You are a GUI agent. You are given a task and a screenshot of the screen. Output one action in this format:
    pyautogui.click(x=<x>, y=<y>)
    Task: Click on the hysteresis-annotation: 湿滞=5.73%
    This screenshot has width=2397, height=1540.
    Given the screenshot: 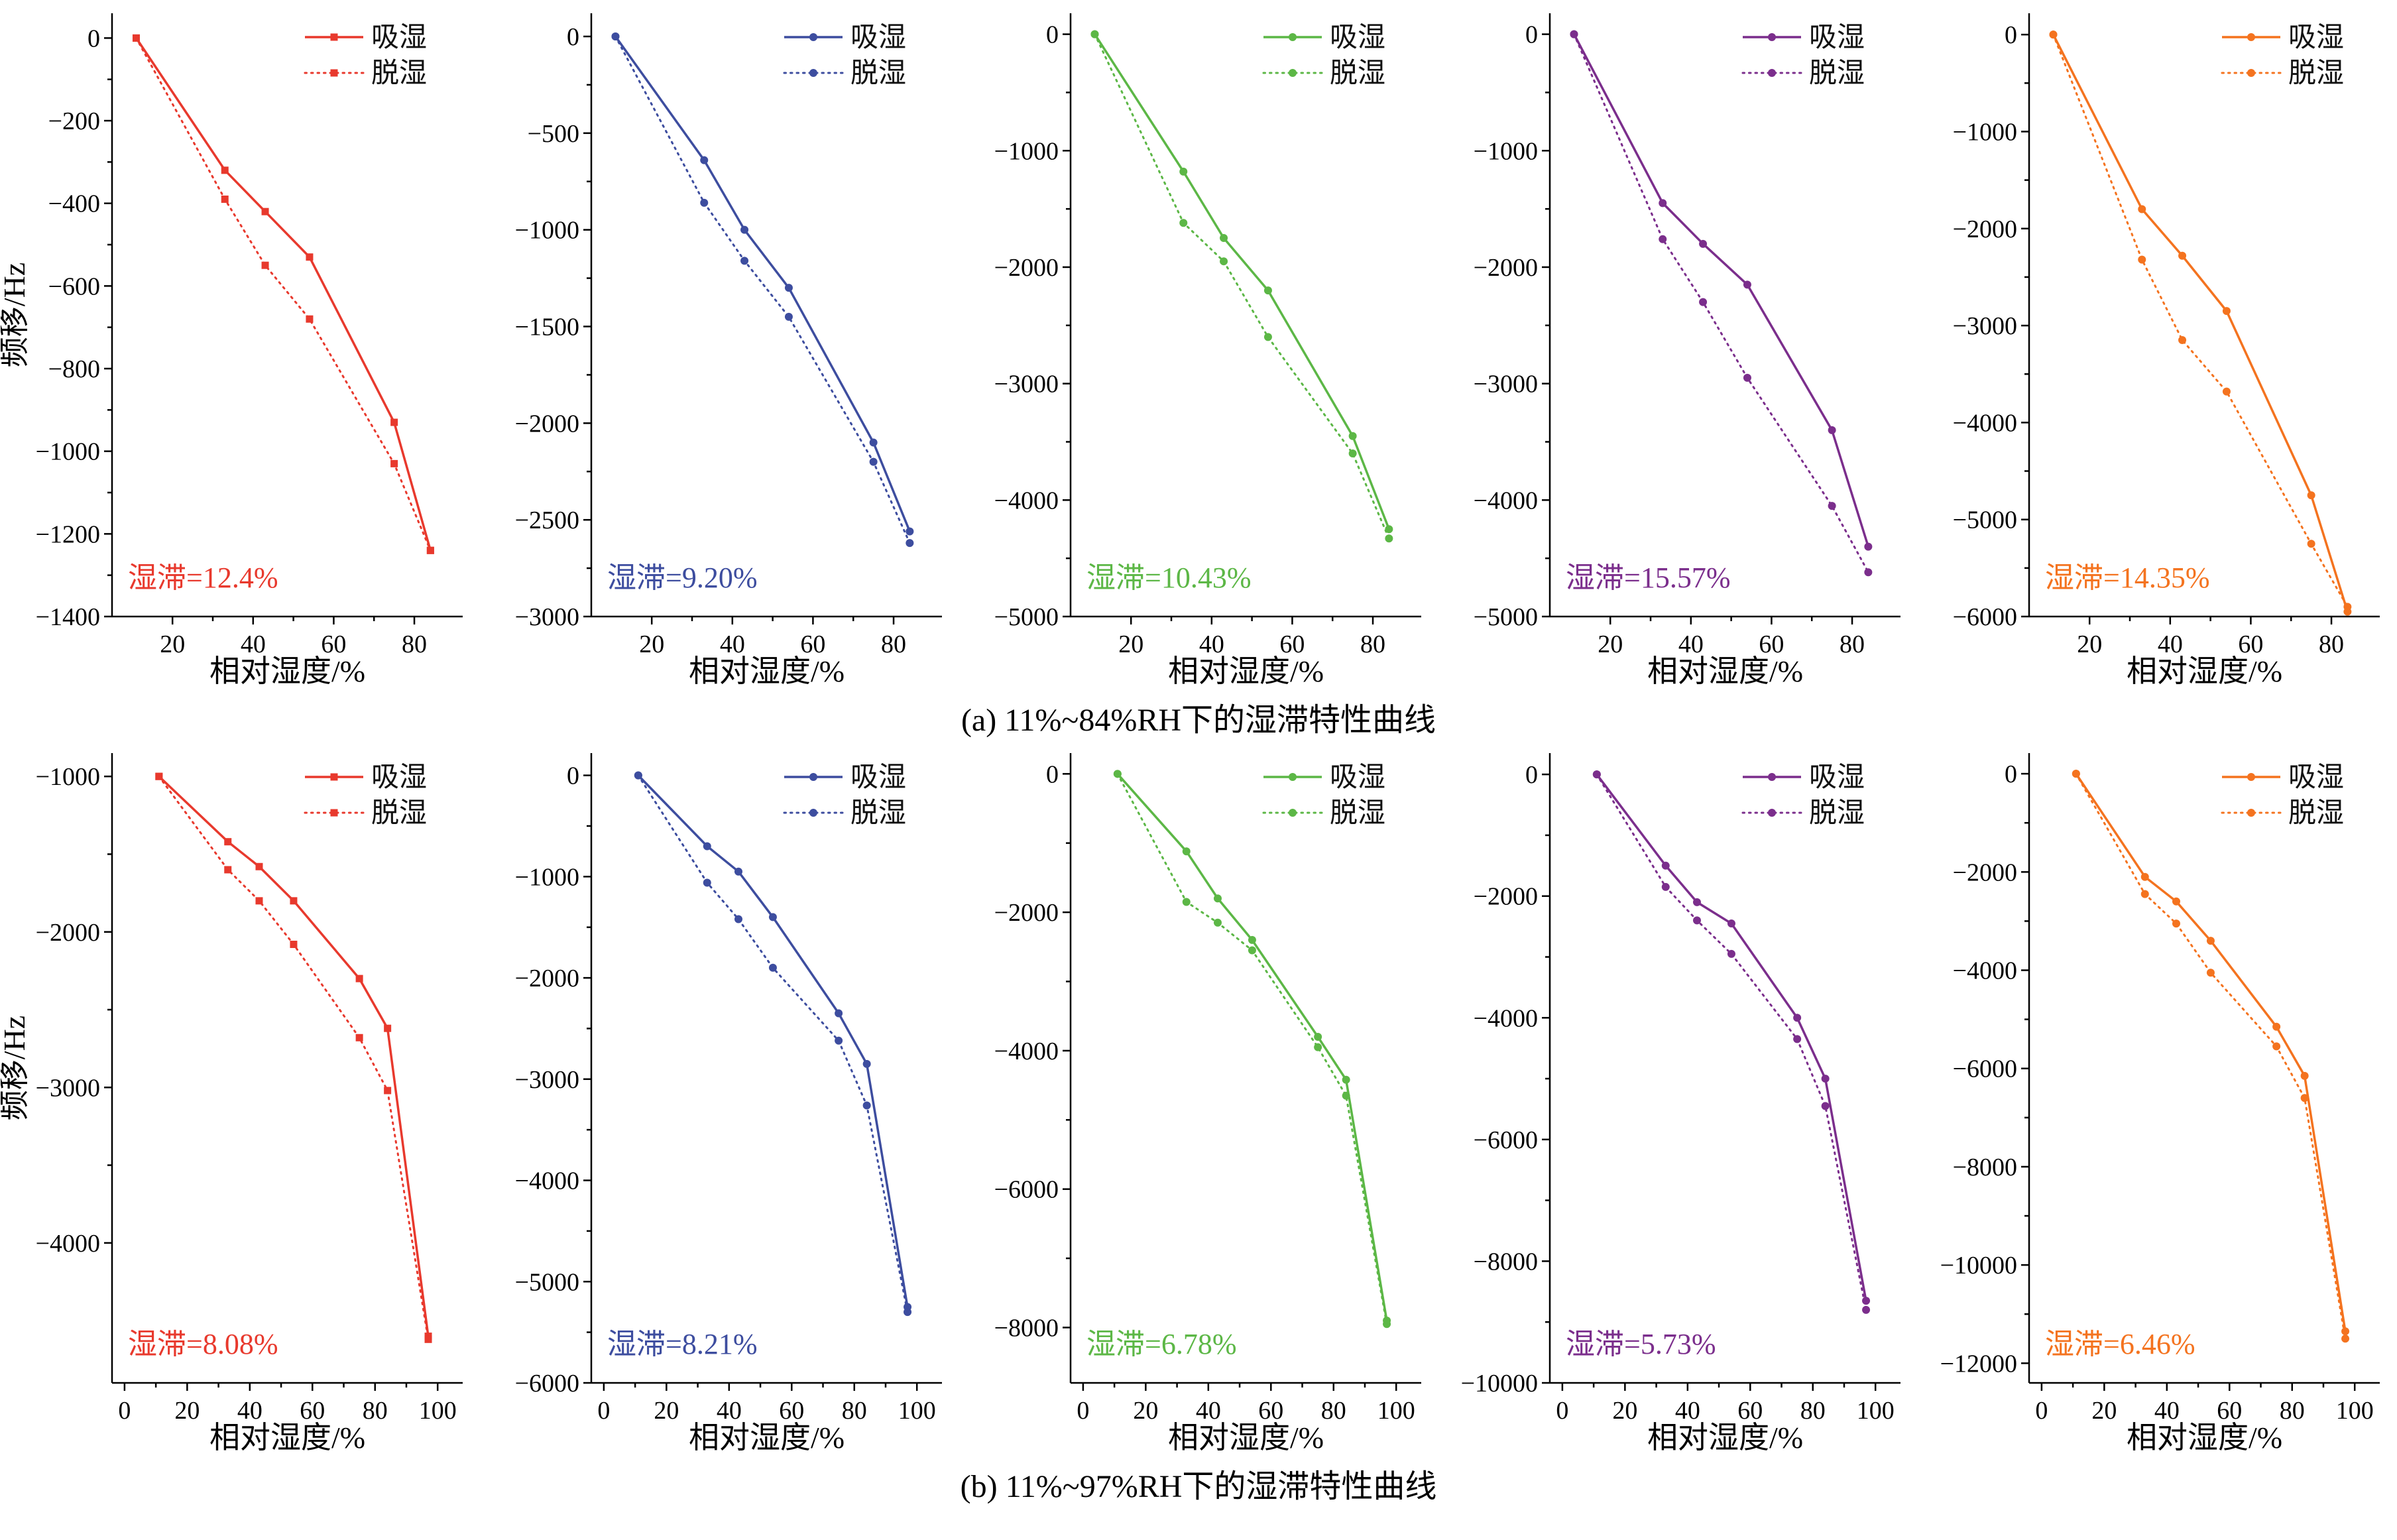 What is the action you would take?
    pyautogui.click(x=1641, y=1344)
    